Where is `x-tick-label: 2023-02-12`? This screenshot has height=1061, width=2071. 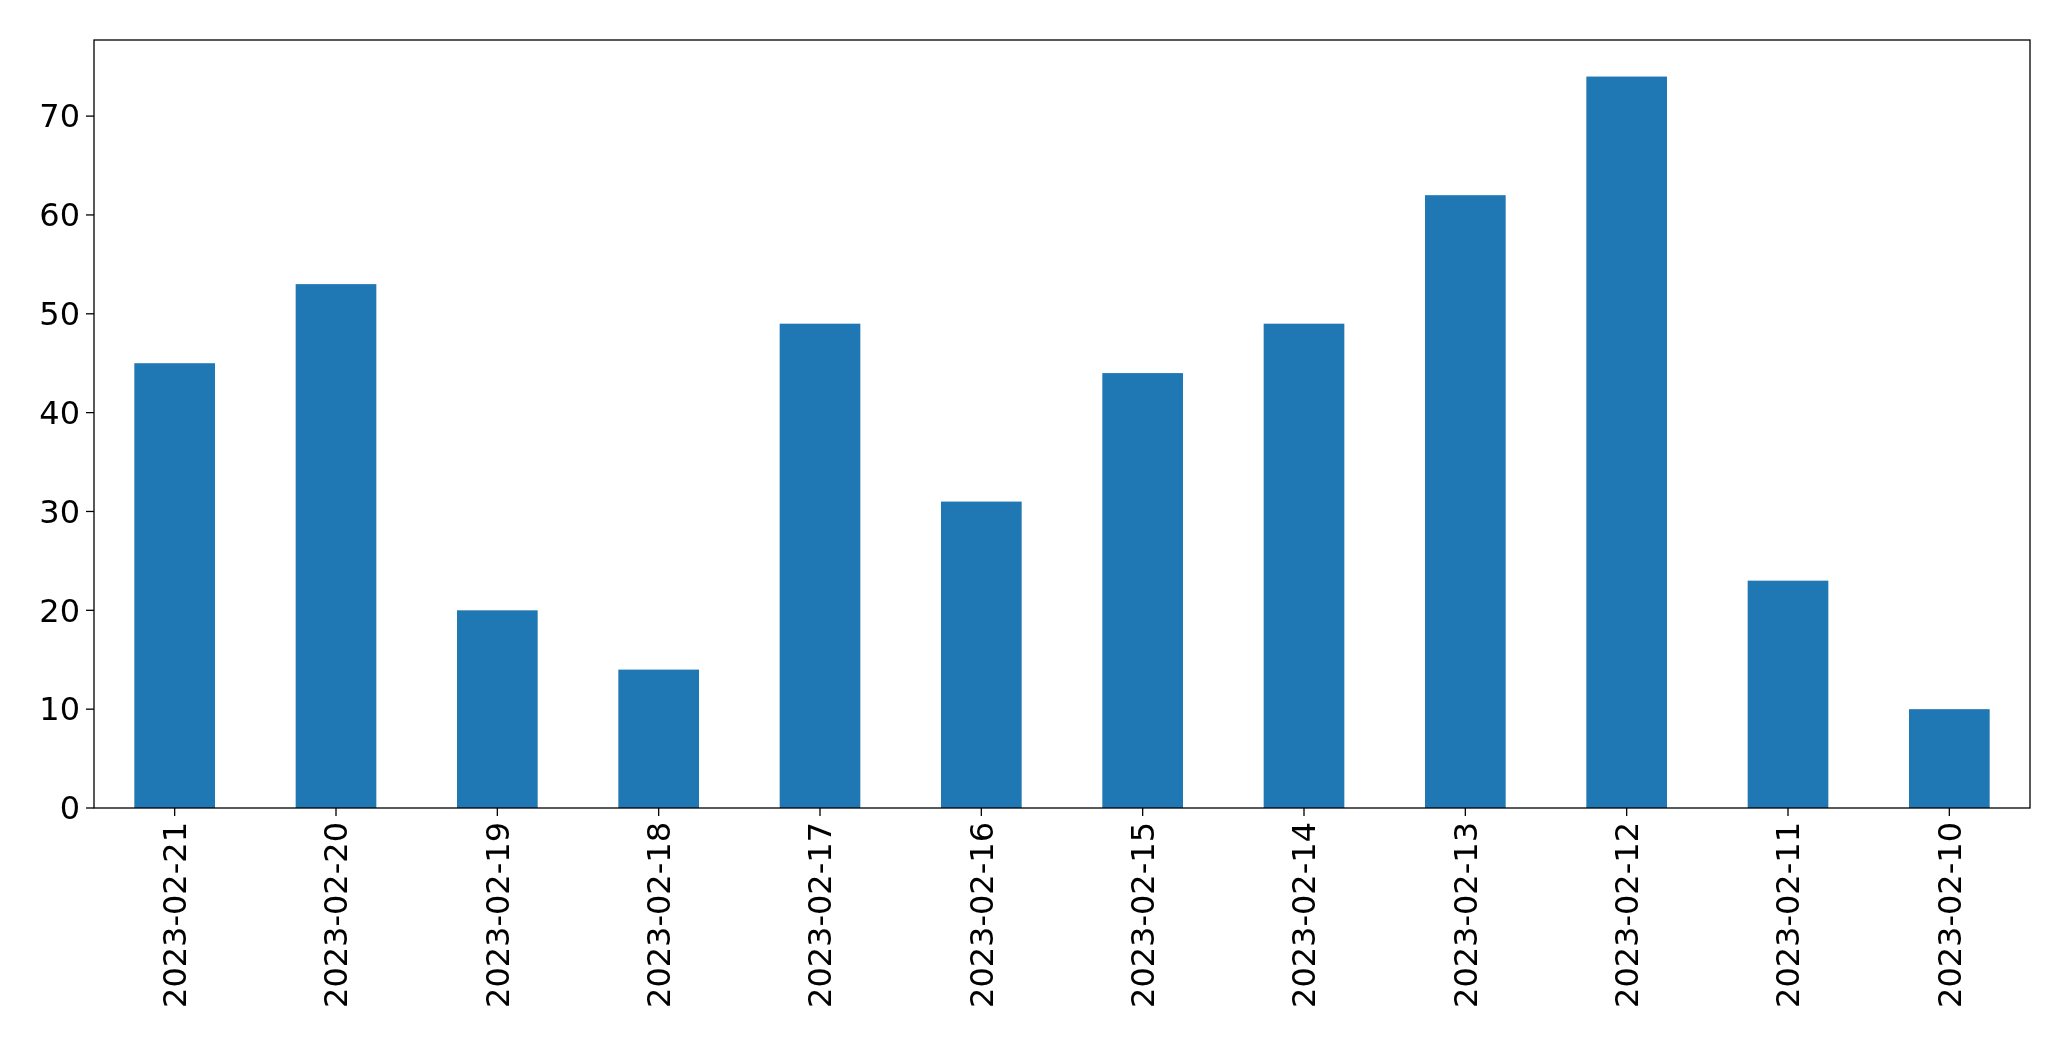 x-tick-label: 2023-02-12 is located at coordinates (1626, 915).